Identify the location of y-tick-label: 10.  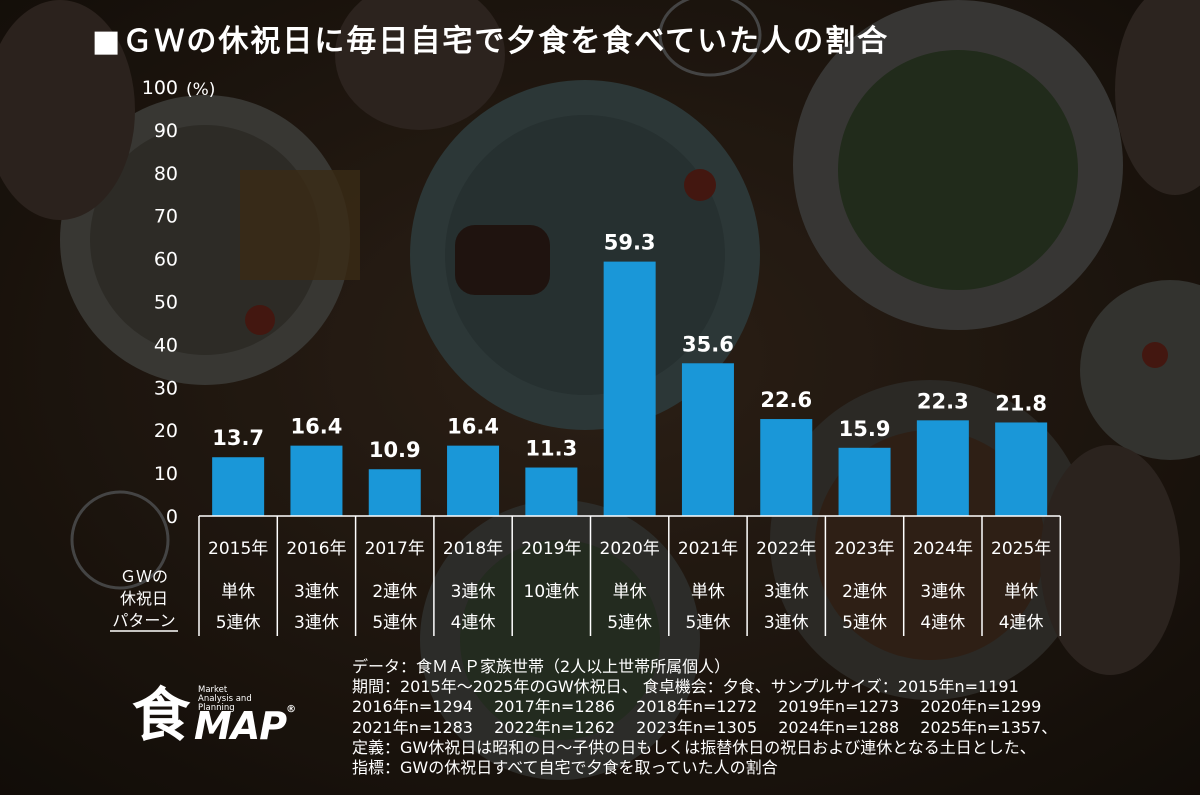
(166, 474).